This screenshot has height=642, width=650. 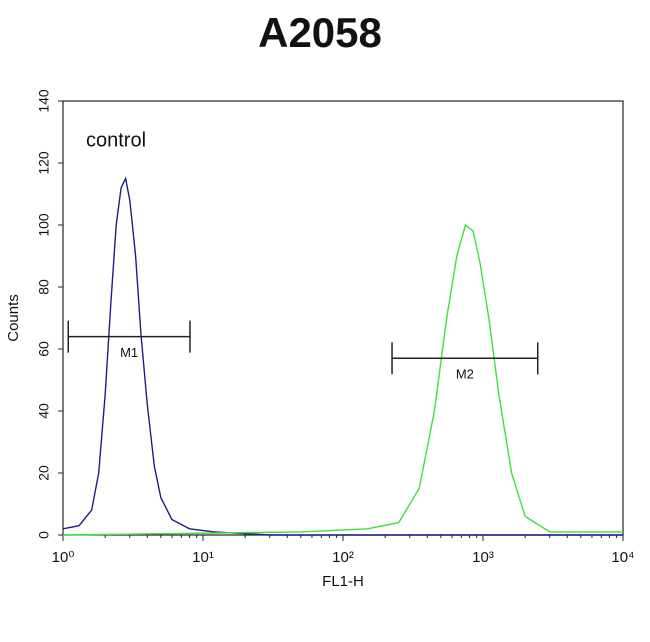 What do you see at coordinates (44, 225) in the screenshot?
I see `y-tick-label: 100` at bounding box center [44, 225].